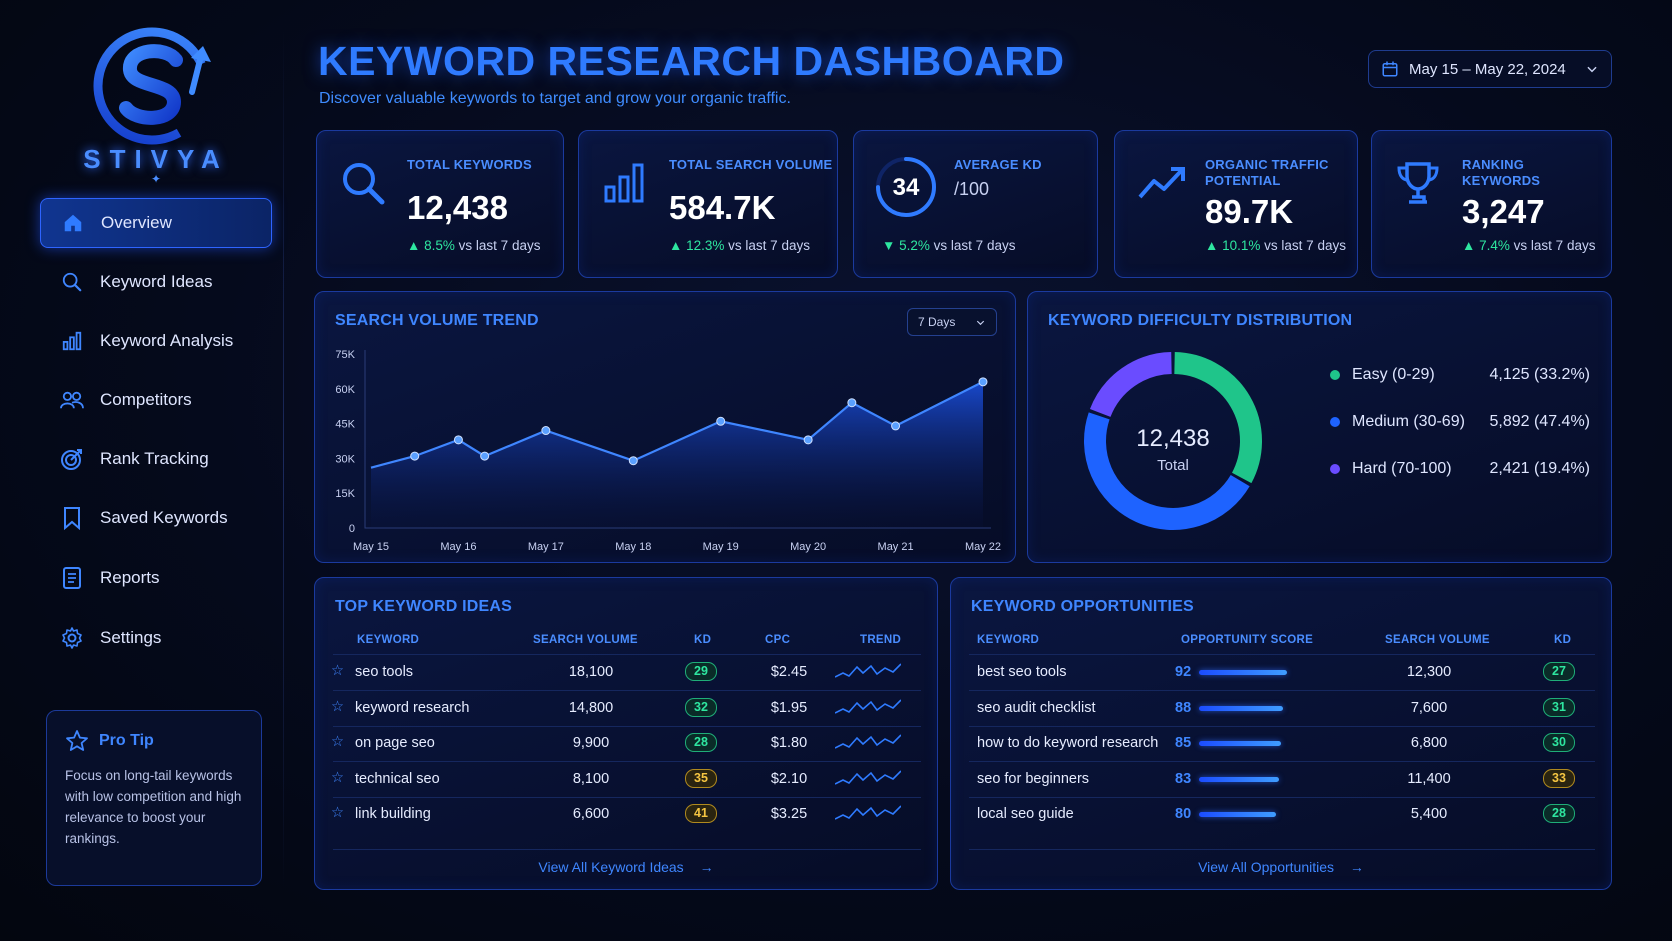 This screenshot has height=941, width=1672. I want to click on legend-easy: Easy (0-29) 4,125 (33.2%), so click(1460, 375).